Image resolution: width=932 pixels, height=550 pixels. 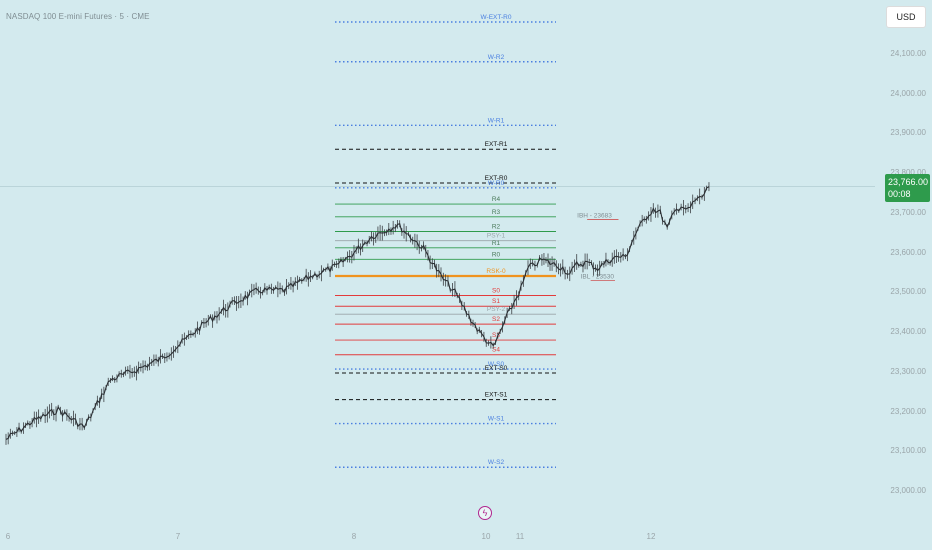 What do you see at coordinates (496, 212) in the screenshot?
I see `level-label: R3` at bounding box center [496, 212].